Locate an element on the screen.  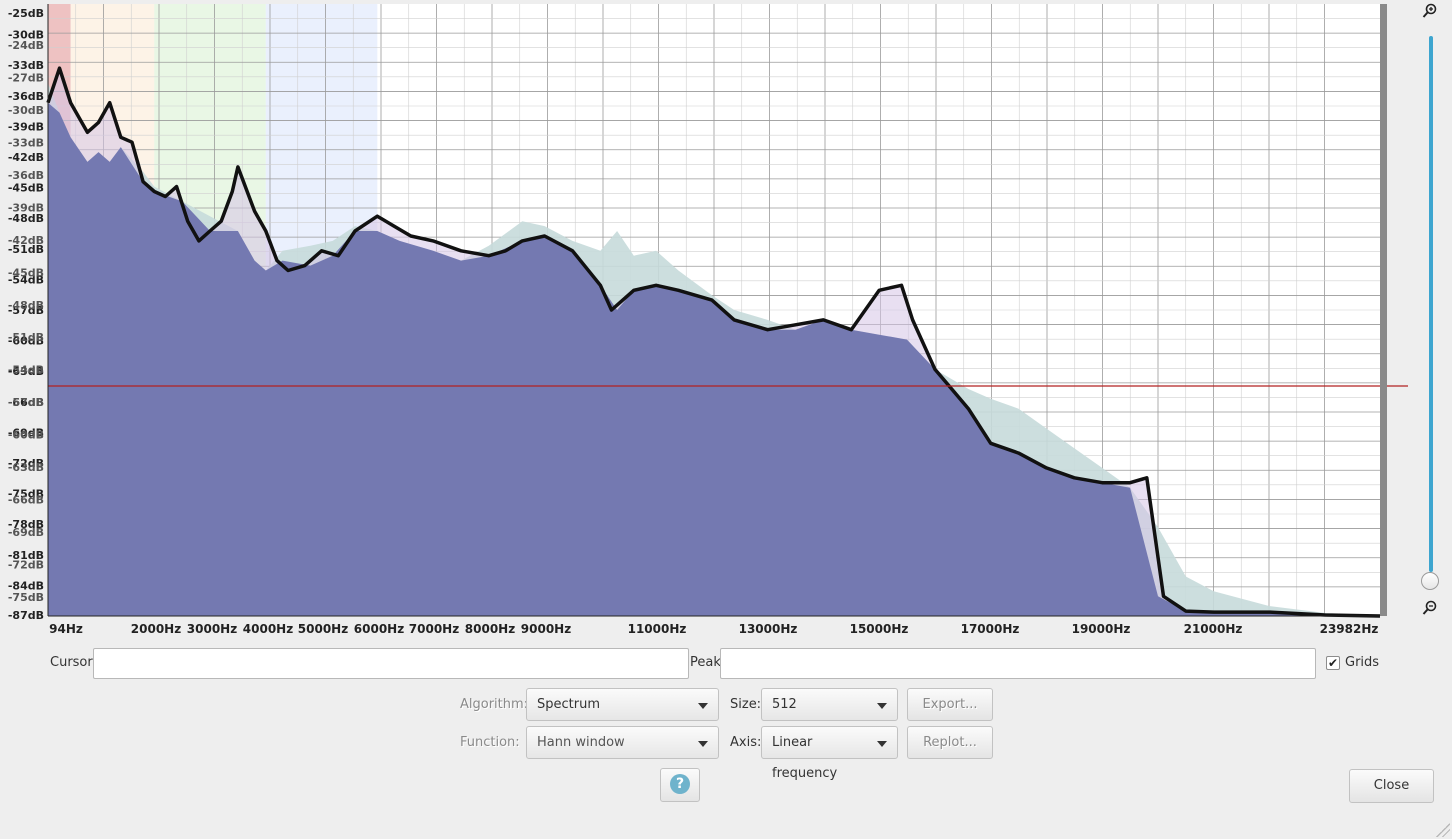
y-tick-label-secondary: -60dB is located at coordinates (26, 435).